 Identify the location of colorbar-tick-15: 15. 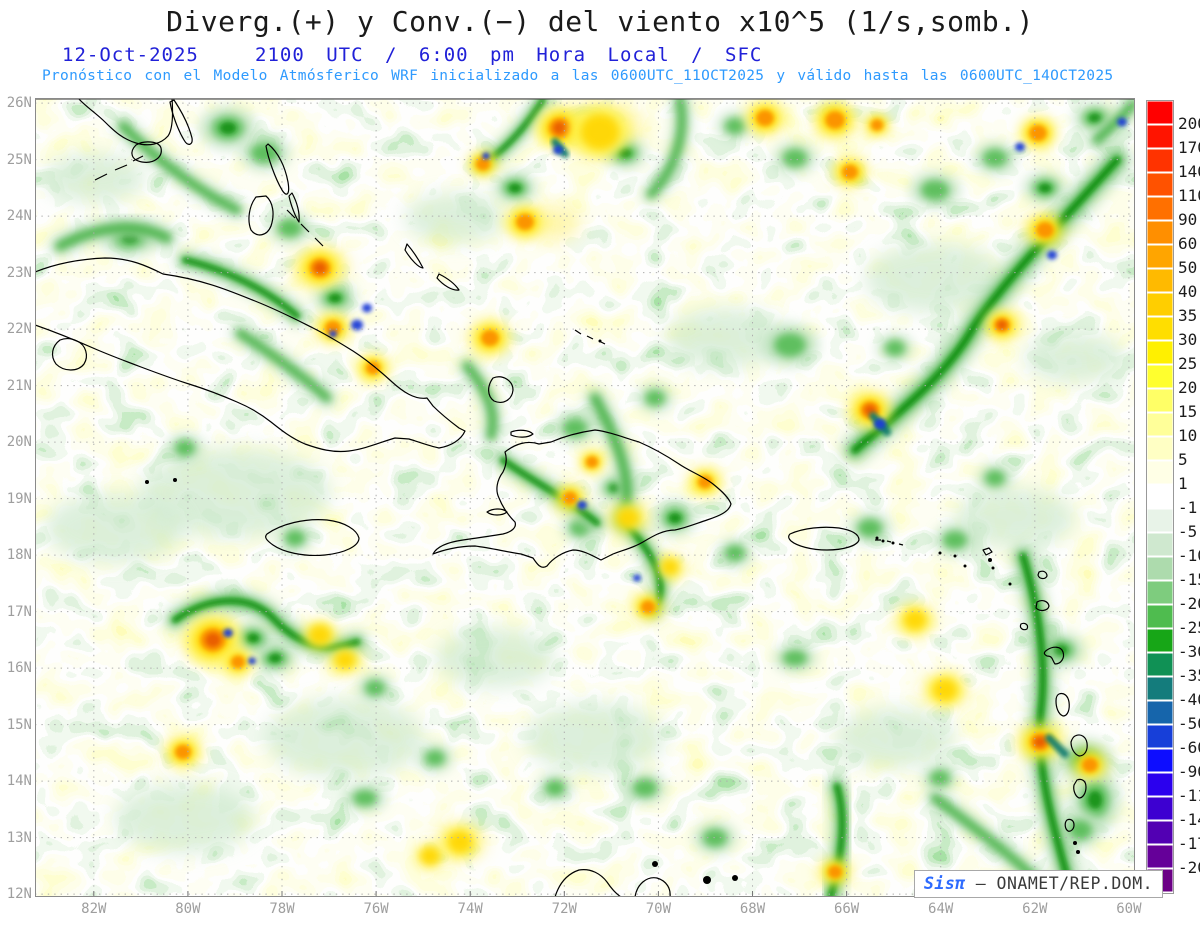
(1188, 411).